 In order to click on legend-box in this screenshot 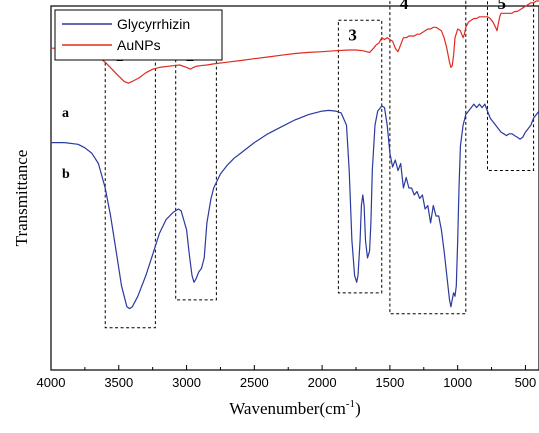, I will do `click(138, 35)`.